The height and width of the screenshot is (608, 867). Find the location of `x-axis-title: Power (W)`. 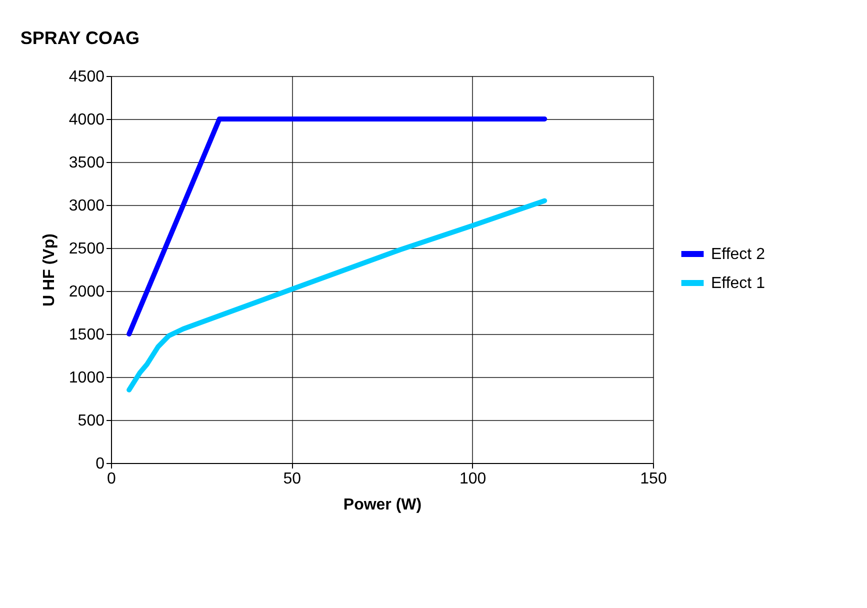

x-axis-title: Power (W) is located at coordinates (382, 505).